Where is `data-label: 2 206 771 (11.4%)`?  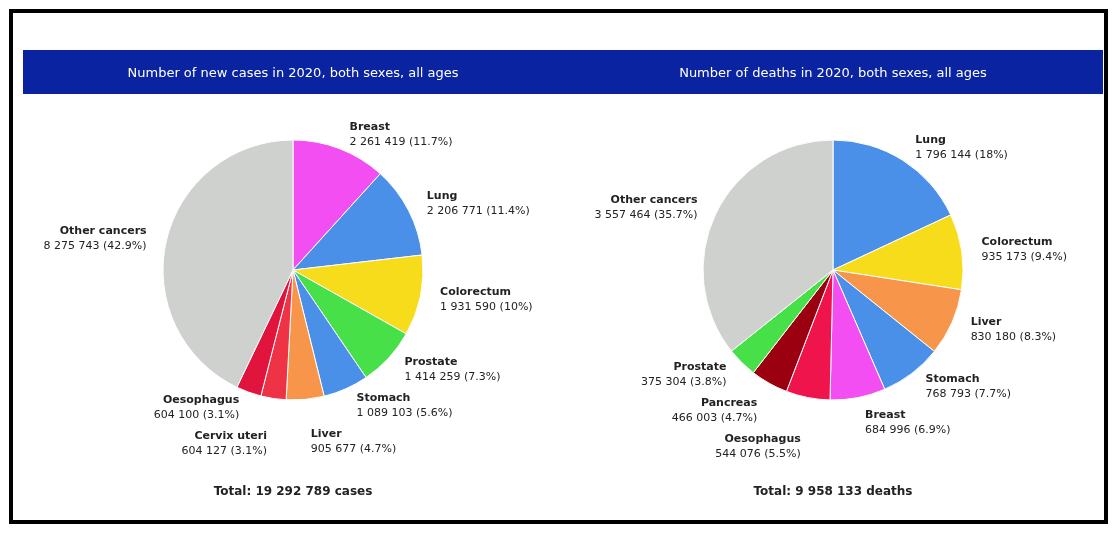
data-label: 2 206 771 (11.4%) is located at coordinates (478, 211).